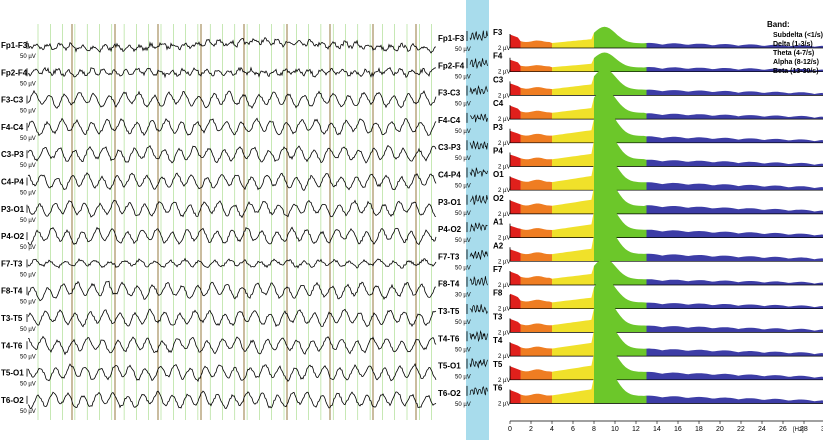  Describe the element at coordinates (449, 256) in the screenshot. I see `eeg-channel-label: F7-T3` at that location.